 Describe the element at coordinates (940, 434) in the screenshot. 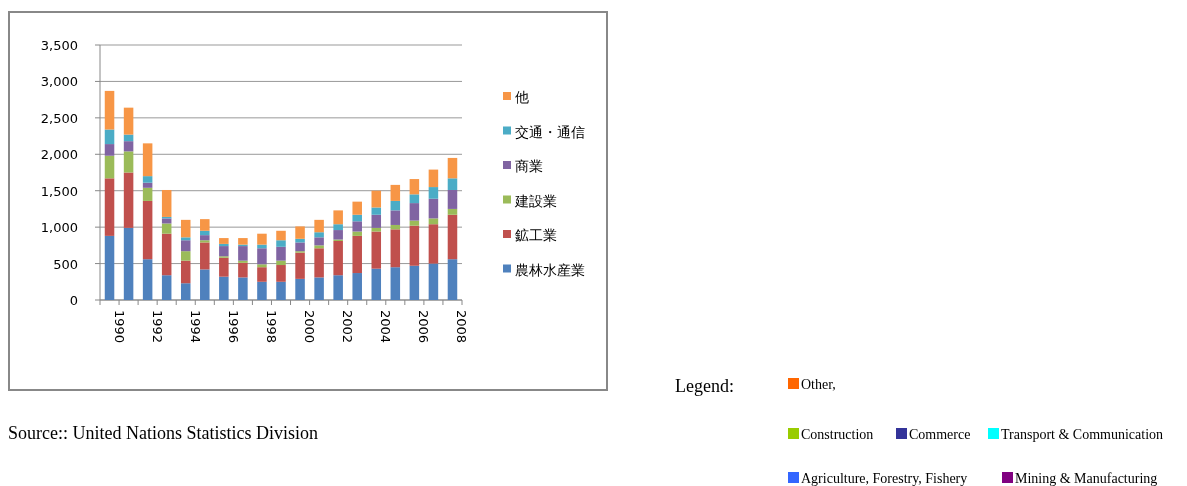

I see `text: Commerce` at that location.